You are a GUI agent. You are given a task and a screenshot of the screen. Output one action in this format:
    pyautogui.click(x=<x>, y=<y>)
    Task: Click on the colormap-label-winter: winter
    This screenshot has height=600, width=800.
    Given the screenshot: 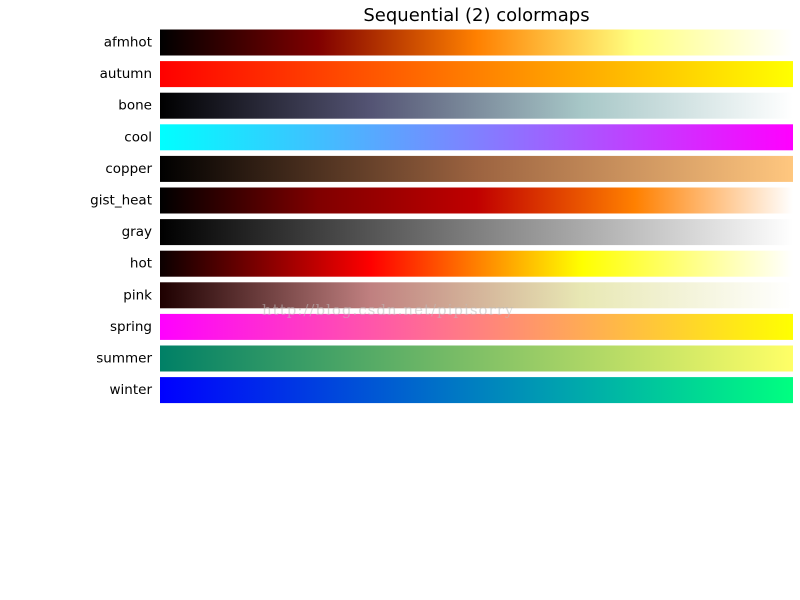 What is the action you would take?
    pyautogui.click(x=131, y=390)
    